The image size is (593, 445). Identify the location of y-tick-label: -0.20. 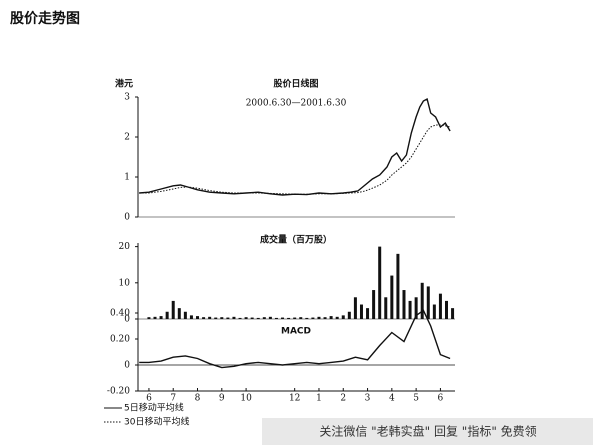
(118, 392).